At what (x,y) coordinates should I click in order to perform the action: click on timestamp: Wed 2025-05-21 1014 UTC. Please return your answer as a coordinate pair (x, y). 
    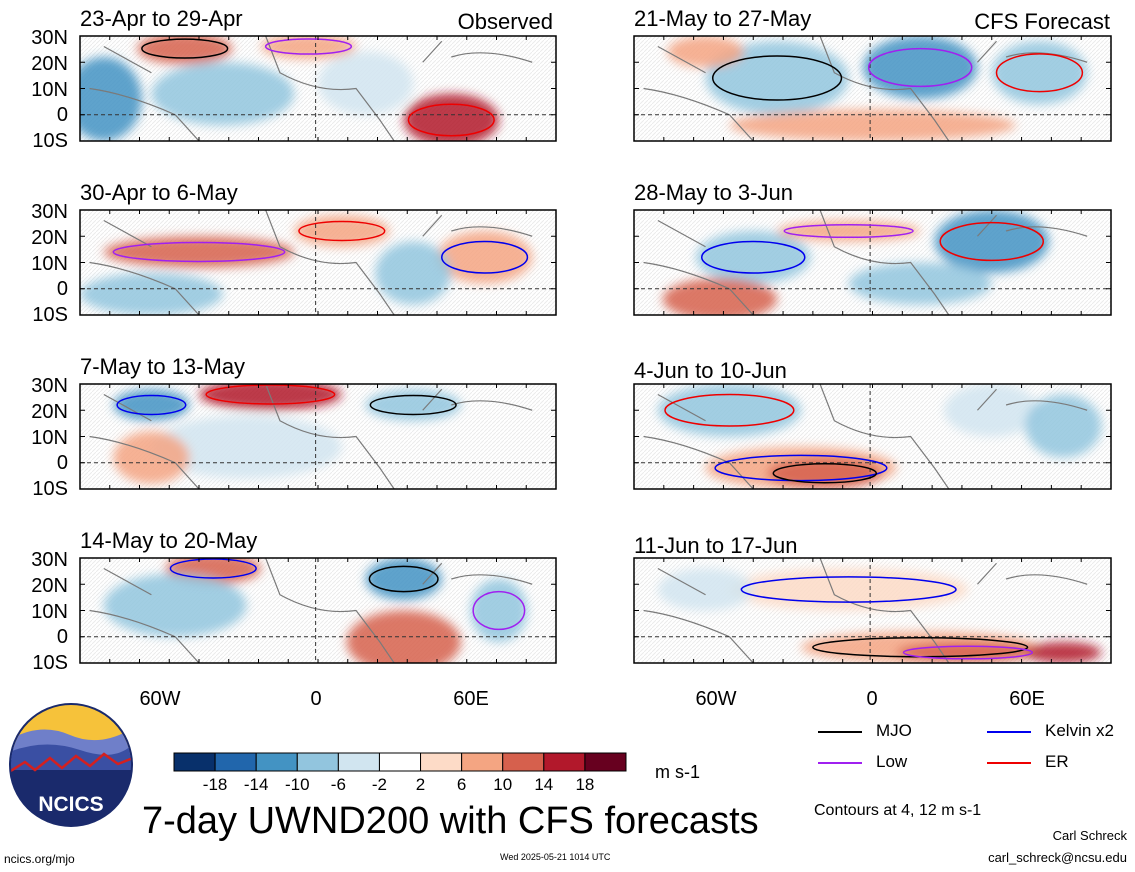
    Looking at the image, I should click on (555, 857).